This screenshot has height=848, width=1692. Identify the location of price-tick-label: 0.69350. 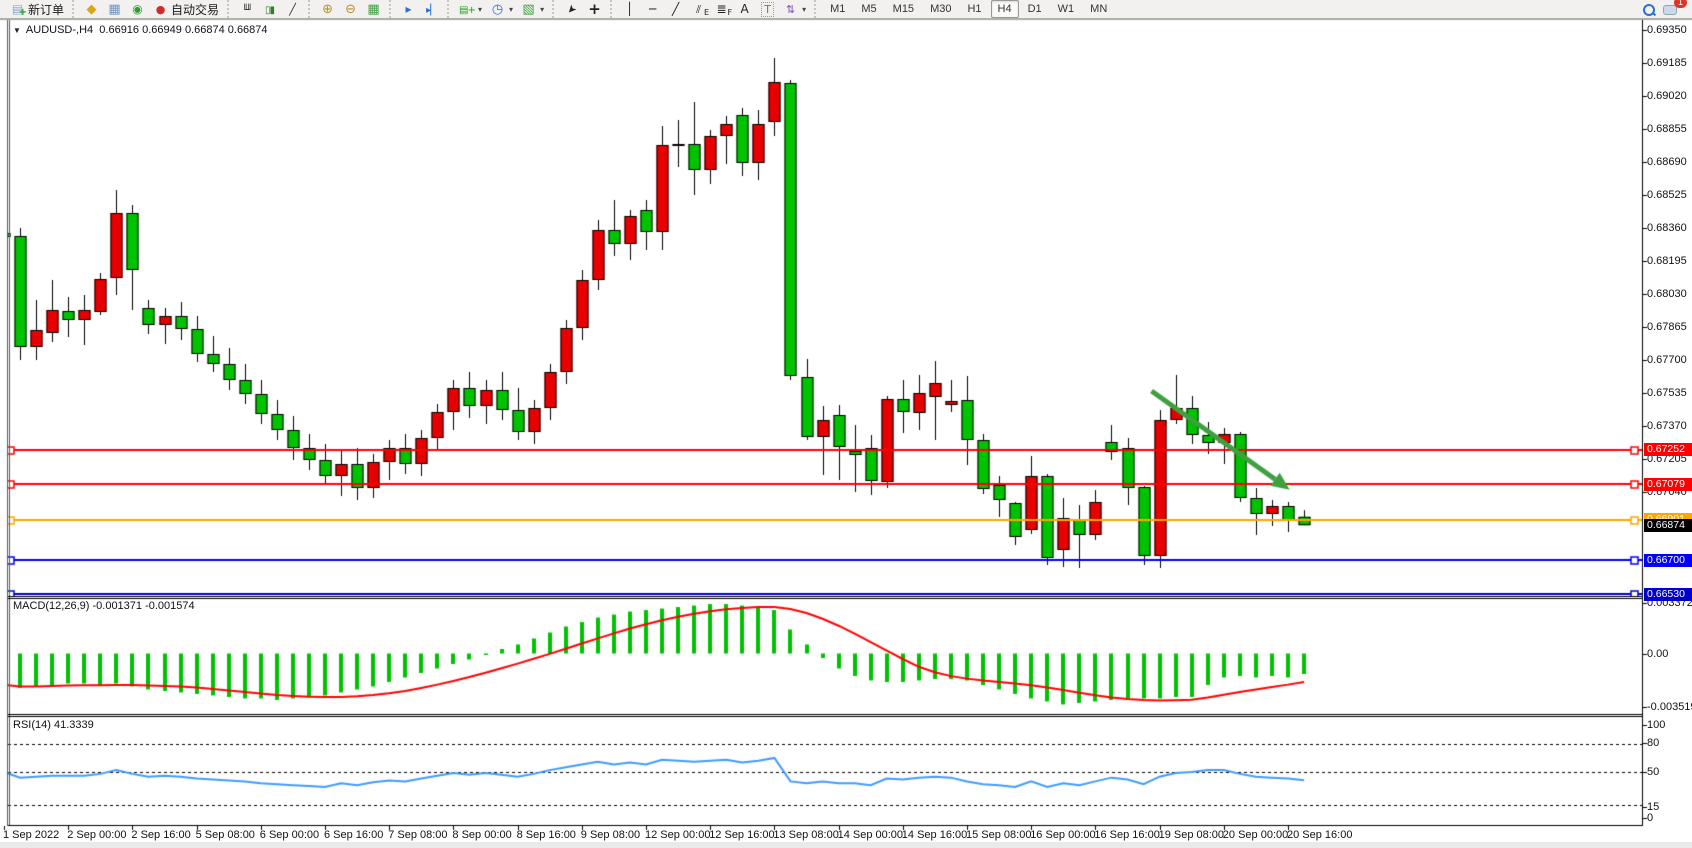
(1667, 30).